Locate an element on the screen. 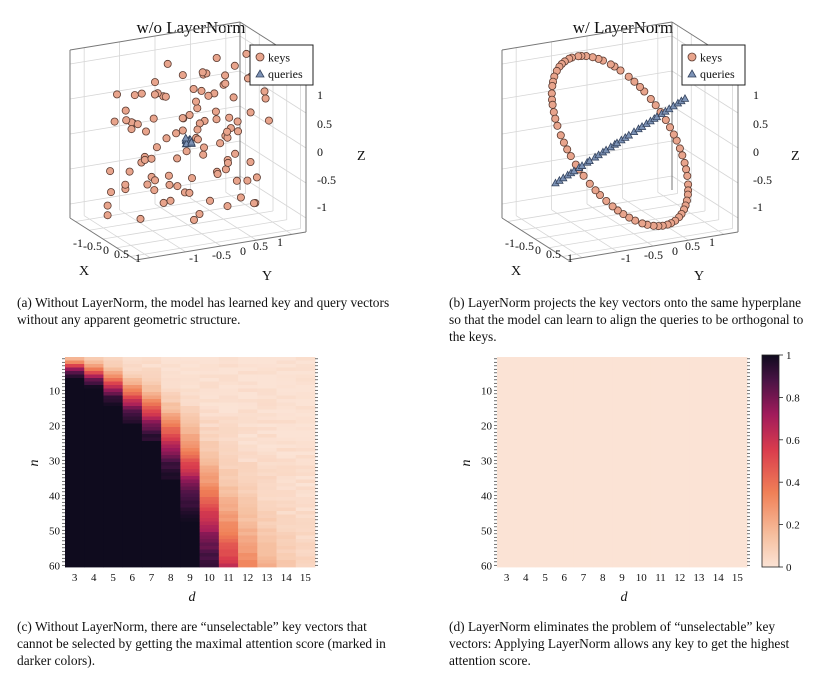 This screenshot has height=673, width=819. x-axis-label: X is located at coordinates (516, 271).